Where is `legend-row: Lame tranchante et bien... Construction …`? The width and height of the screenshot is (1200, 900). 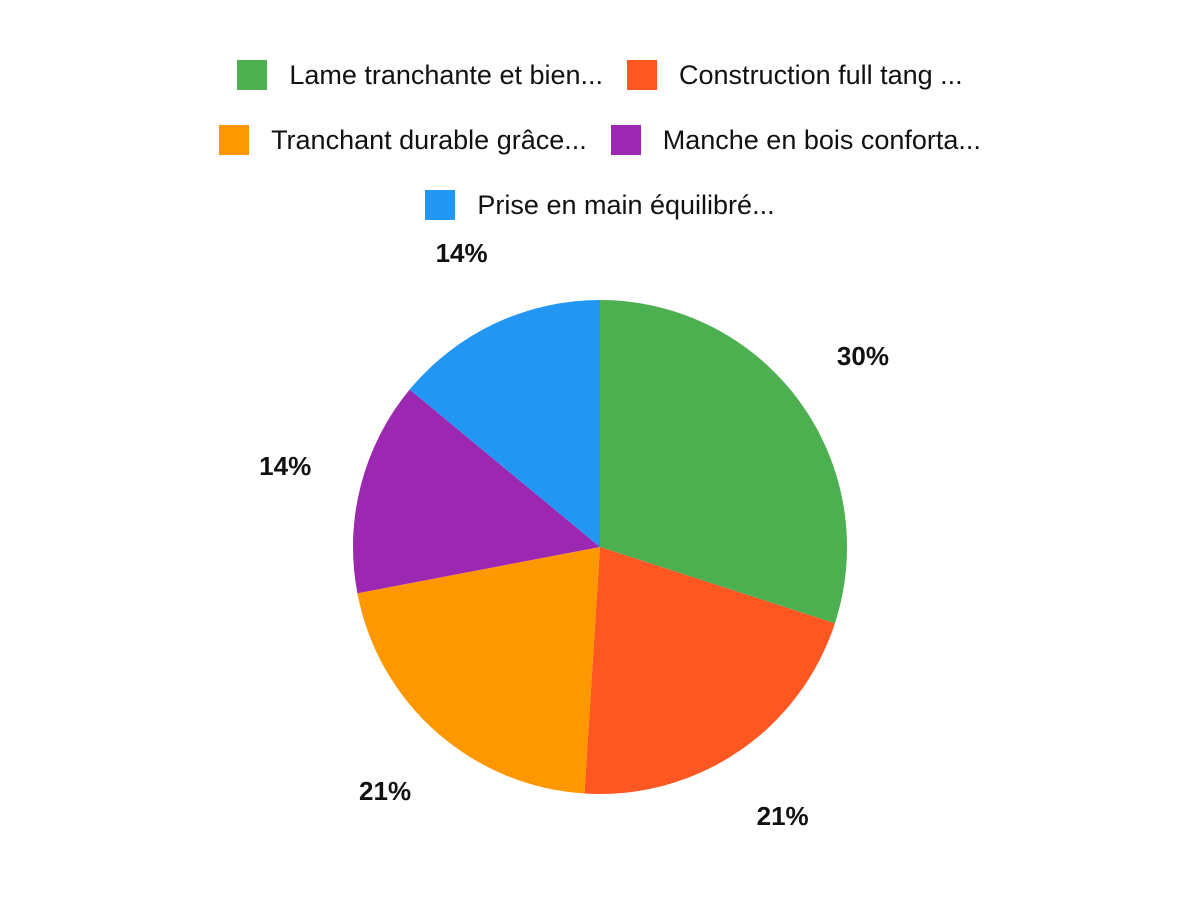 legend-row: Lame tranchante et bien... Construction … is located at coordinates (600, 84).